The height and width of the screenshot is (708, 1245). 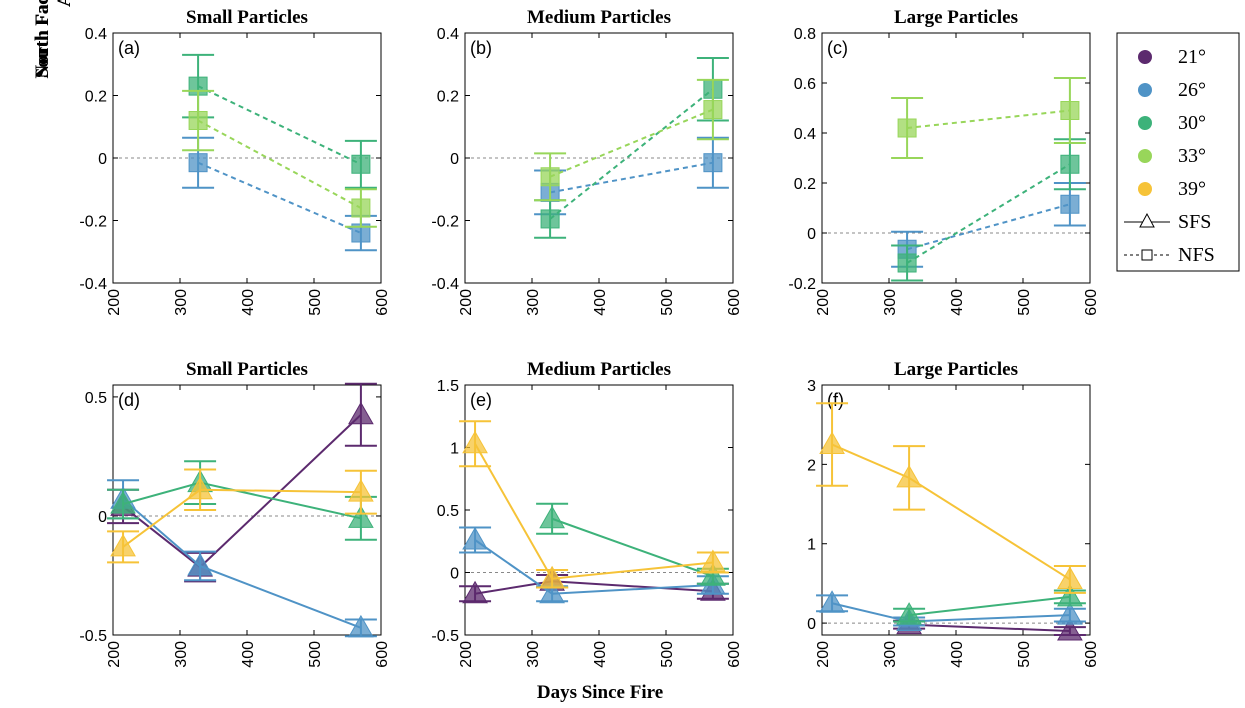 I want to click on legend-label: 30°, so click(x=1192, y=123).